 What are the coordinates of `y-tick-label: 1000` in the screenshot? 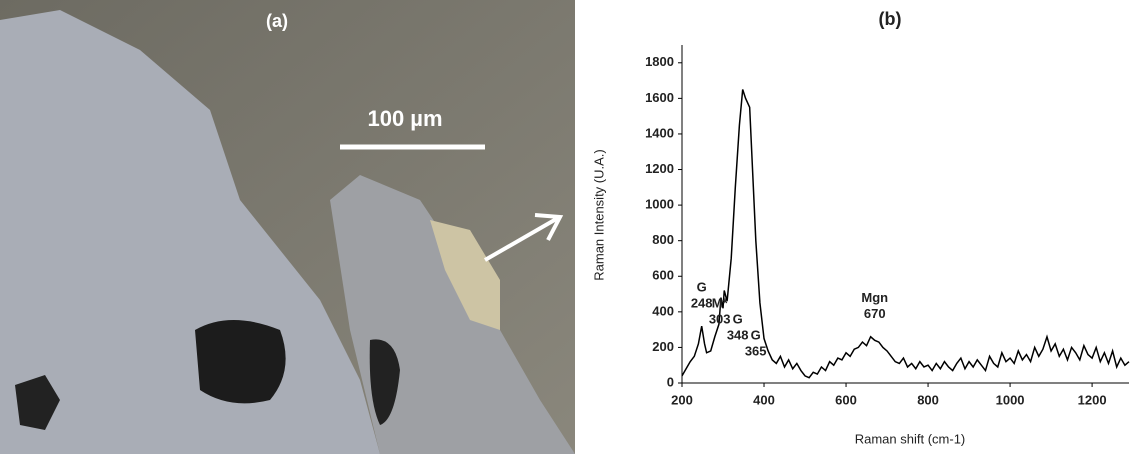 It's located at (659, 204).